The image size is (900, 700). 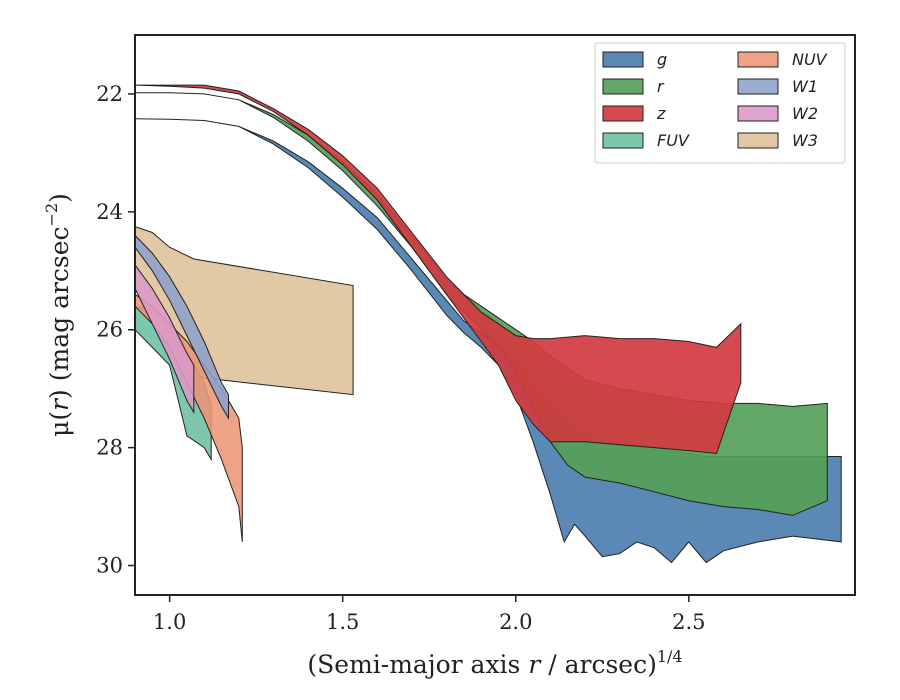 I want to click on y-tick-label: 30, so click(x=109, y=566).